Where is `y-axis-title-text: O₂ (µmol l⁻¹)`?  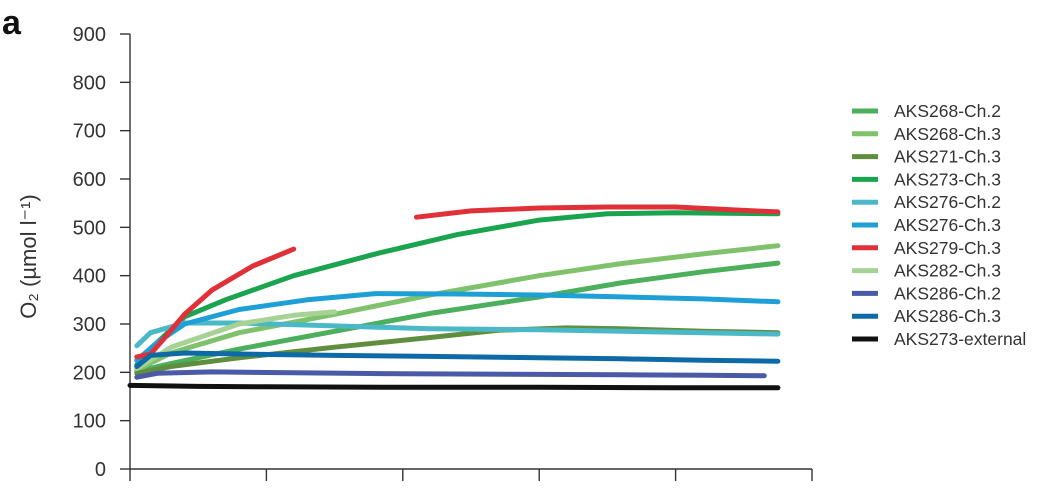 y-axis-title-text: O₂ (µmol l⁻¹) is located at coordinates (28, 256).